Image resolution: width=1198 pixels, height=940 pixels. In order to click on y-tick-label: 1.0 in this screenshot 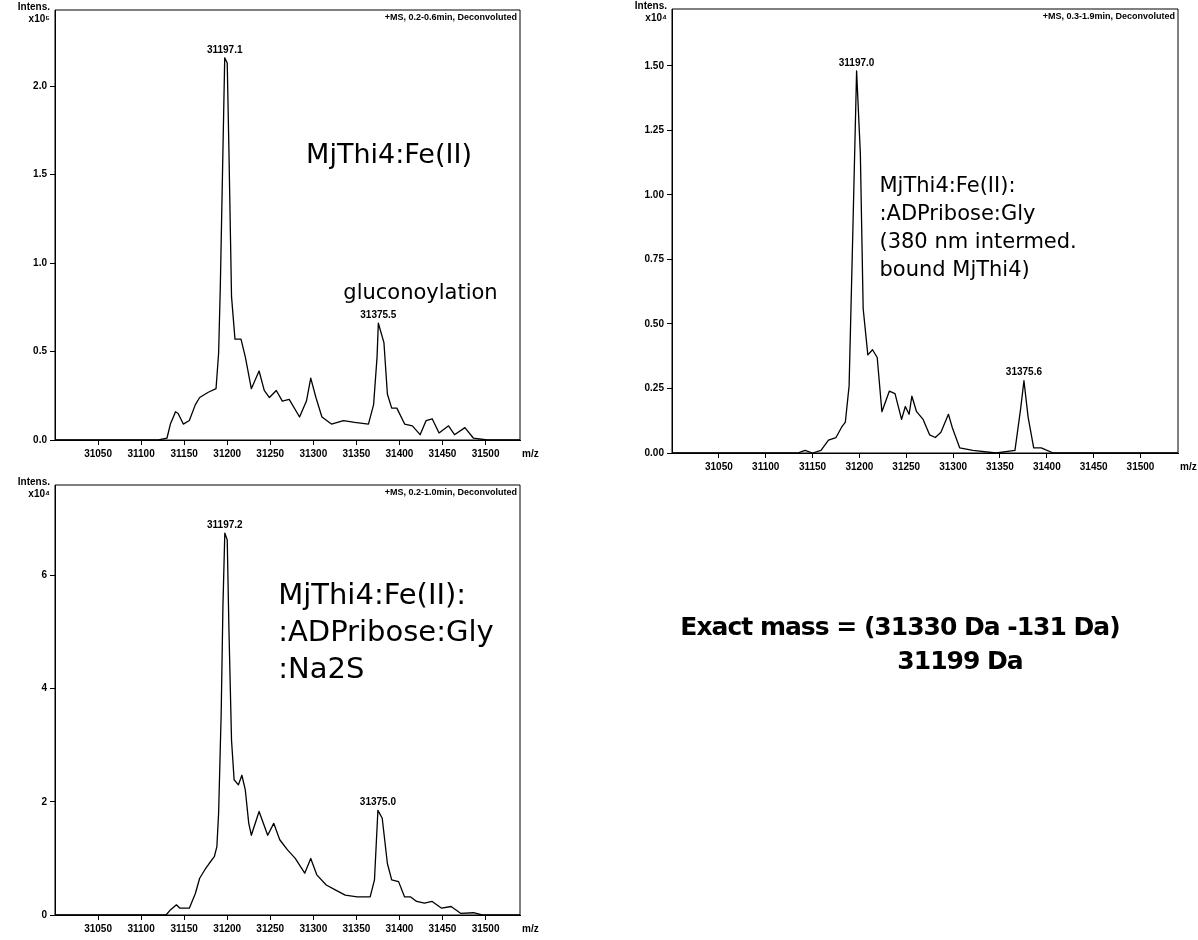, I will do `click(40, 262)`.